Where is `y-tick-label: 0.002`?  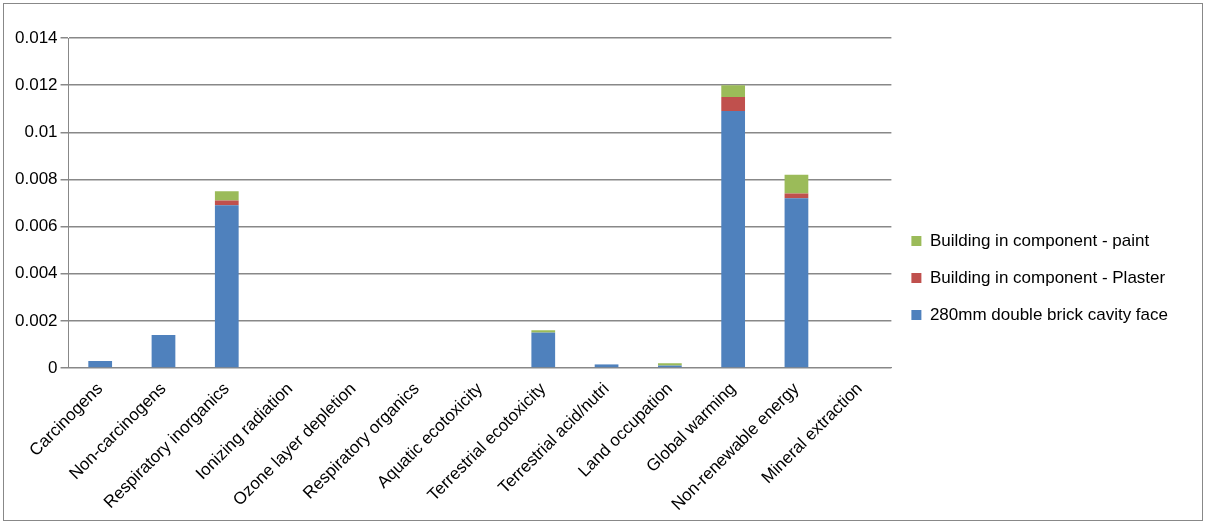 y-tick-label: 0.002 is located at coordinates (36, 320).